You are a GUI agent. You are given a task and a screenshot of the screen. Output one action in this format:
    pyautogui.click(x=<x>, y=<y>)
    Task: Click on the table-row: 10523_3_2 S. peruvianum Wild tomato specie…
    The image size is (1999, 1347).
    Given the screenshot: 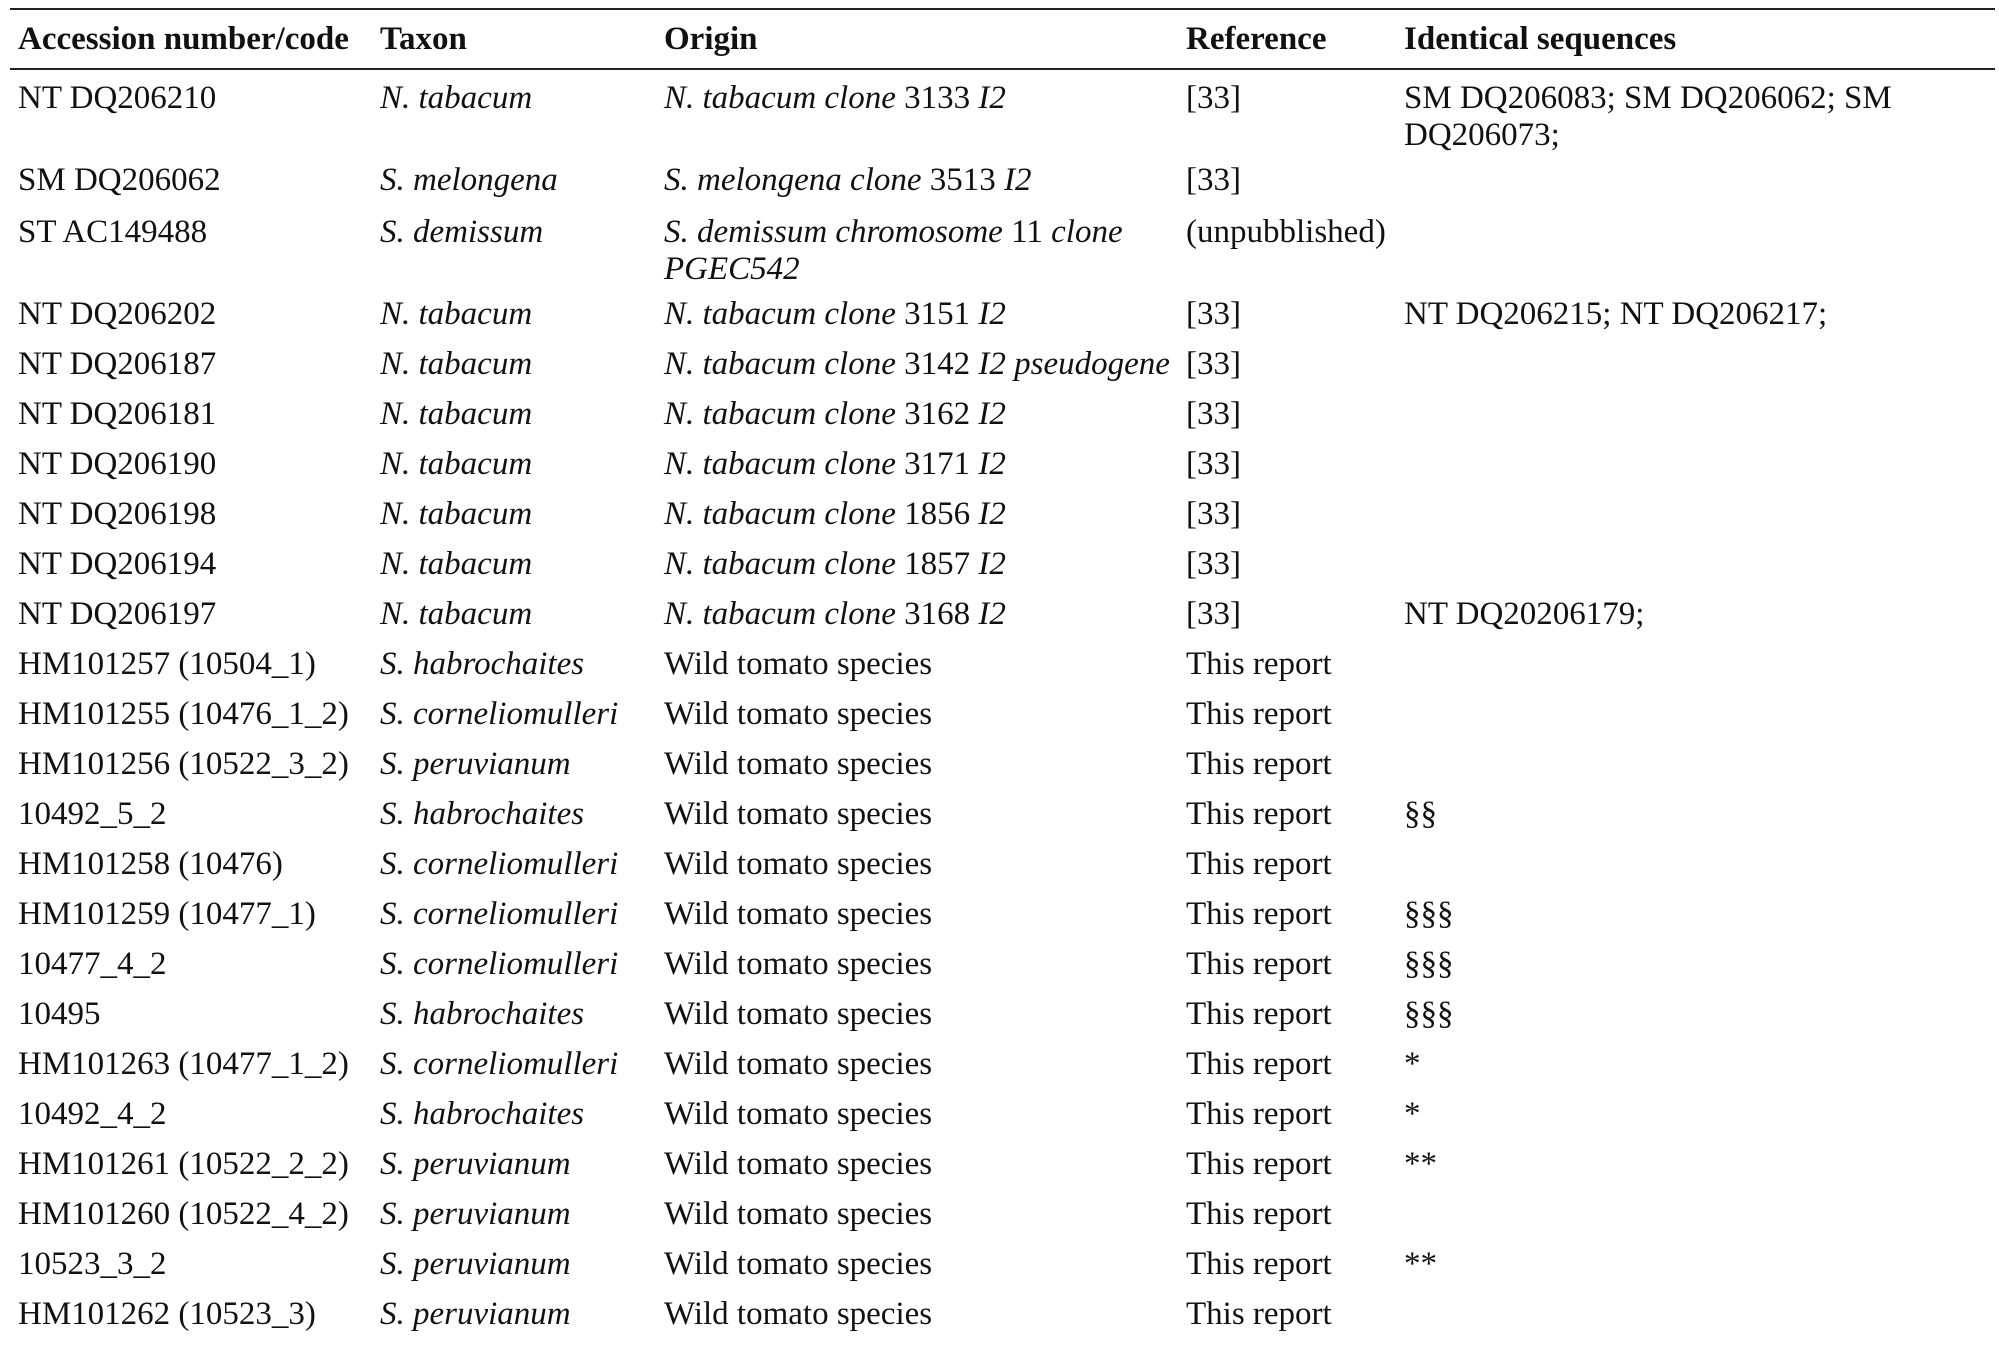 What is the action you would take?
    pyautogui.click(x=1002, y=1263)
    